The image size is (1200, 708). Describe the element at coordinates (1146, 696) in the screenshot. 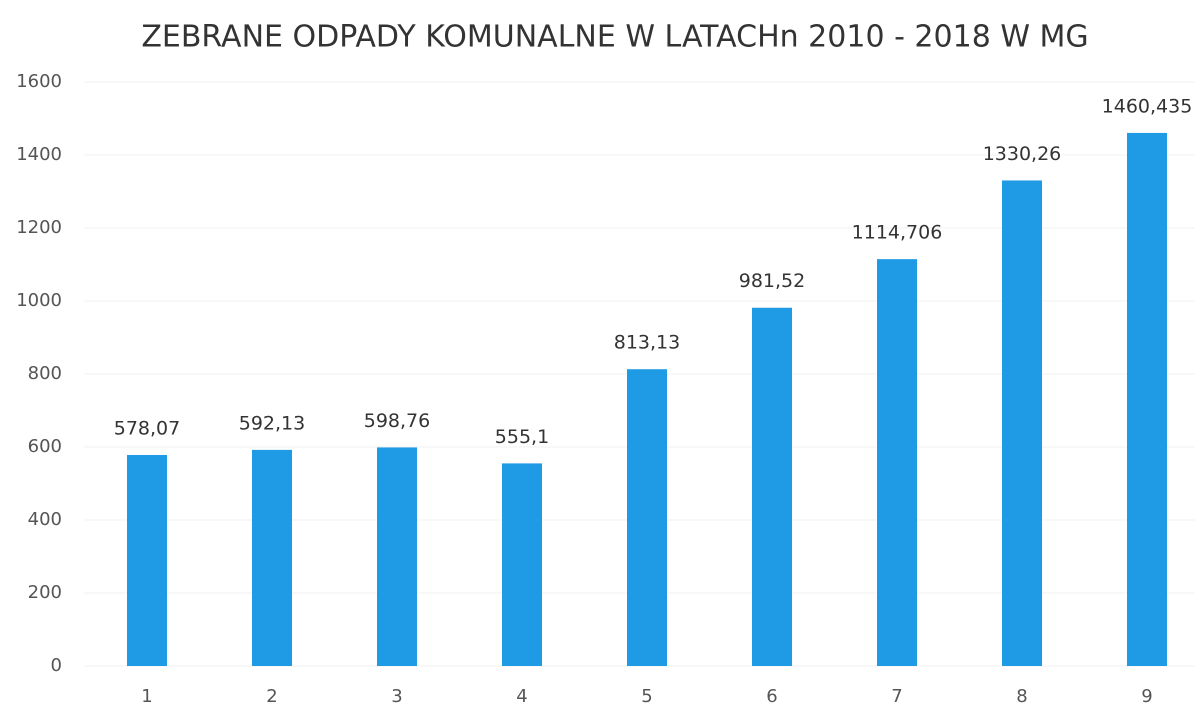

I see `x-tick-label: 9` at that location.